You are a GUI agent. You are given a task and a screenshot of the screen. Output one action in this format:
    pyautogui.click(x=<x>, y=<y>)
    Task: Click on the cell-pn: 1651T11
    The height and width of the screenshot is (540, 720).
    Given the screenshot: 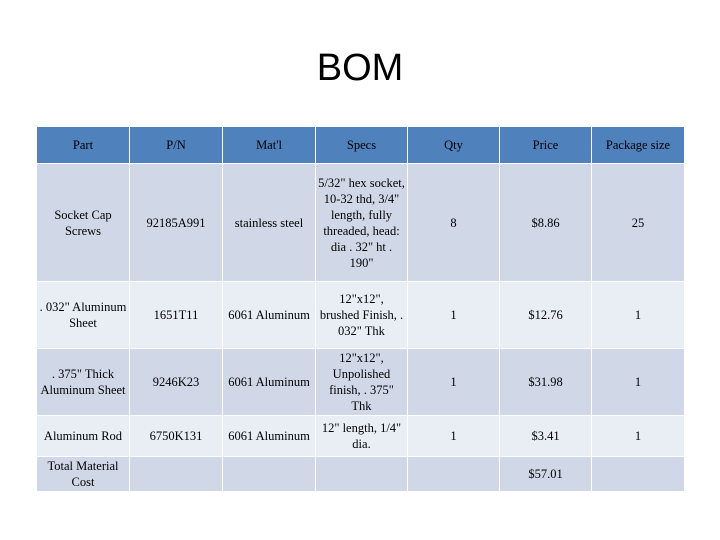 What is the action you would take?
    pyautogui.click(x=176, y=315)
    